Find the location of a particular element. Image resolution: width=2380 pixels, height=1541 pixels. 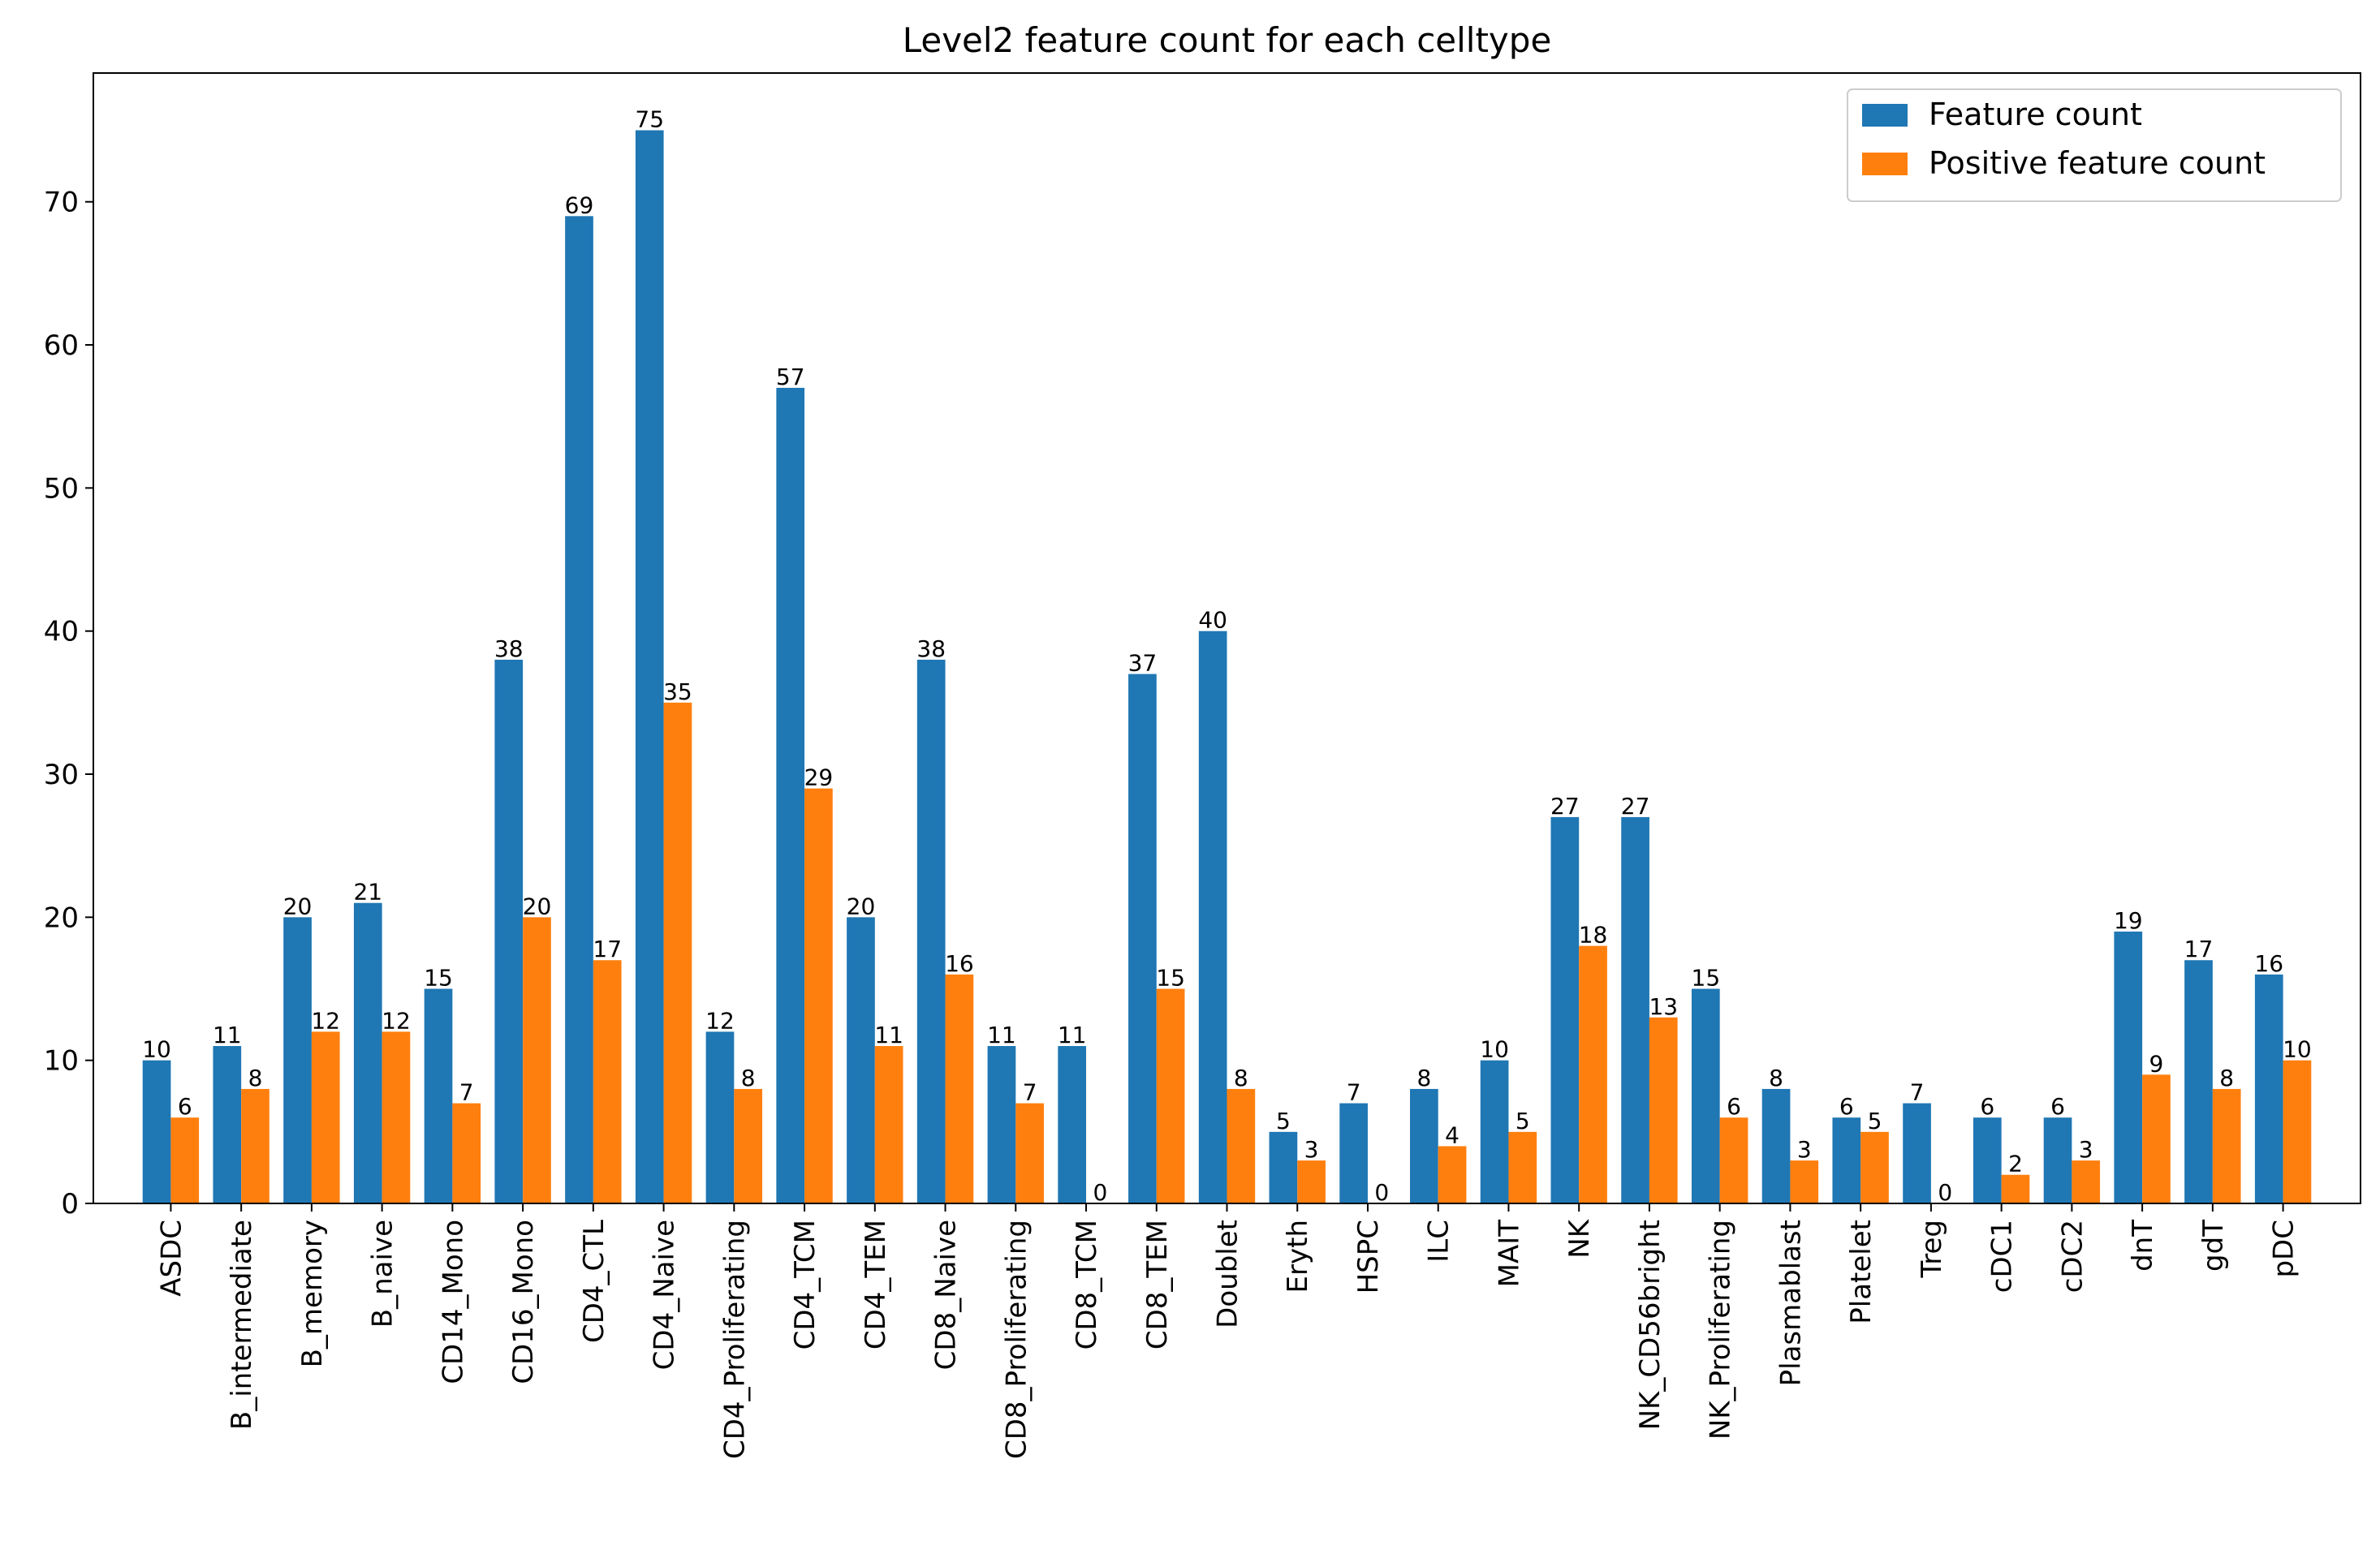

x-tick-label: Plasmablast is located at coordinates (1791, 1303).